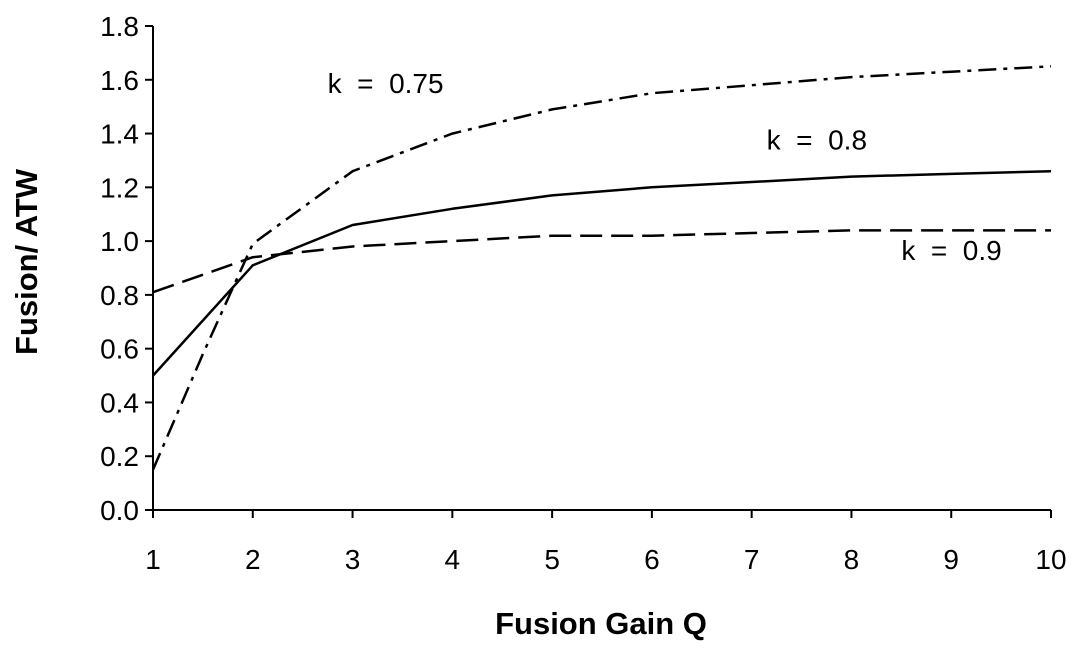 This screenshot has height=649, width=1076. I want to click on y-tick-label: 0.8, so click(119, 295).